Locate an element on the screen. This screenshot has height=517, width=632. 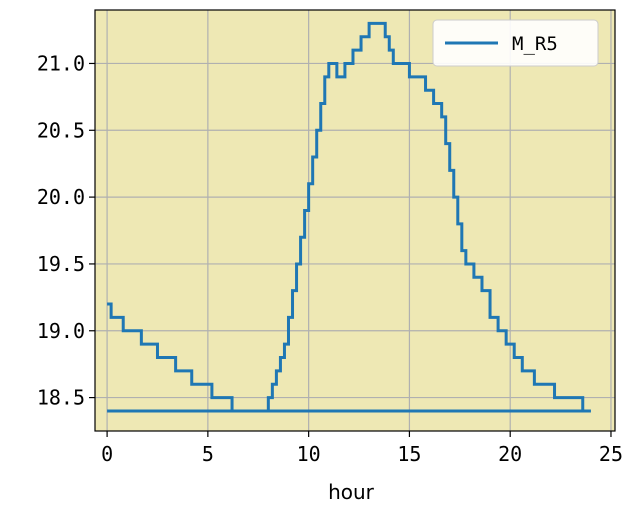
x-tick-label: 5 is located at coordinates (208, 454).